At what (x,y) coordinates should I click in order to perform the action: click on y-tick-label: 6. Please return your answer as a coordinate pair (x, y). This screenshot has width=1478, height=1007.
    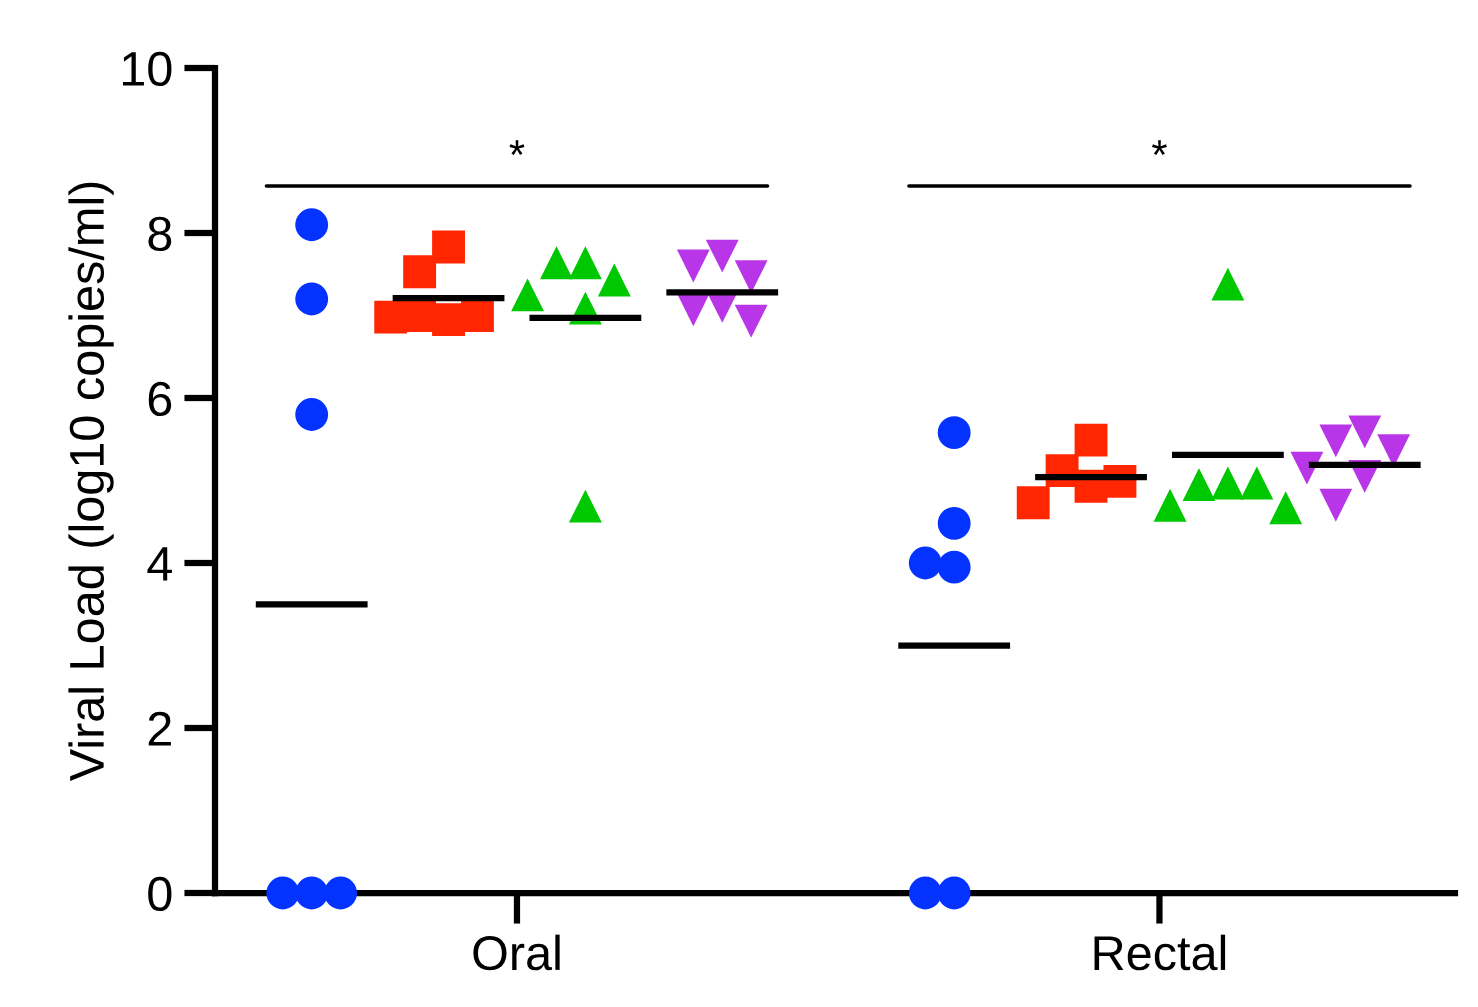
    Looking at the image, I should click on (160, 399).